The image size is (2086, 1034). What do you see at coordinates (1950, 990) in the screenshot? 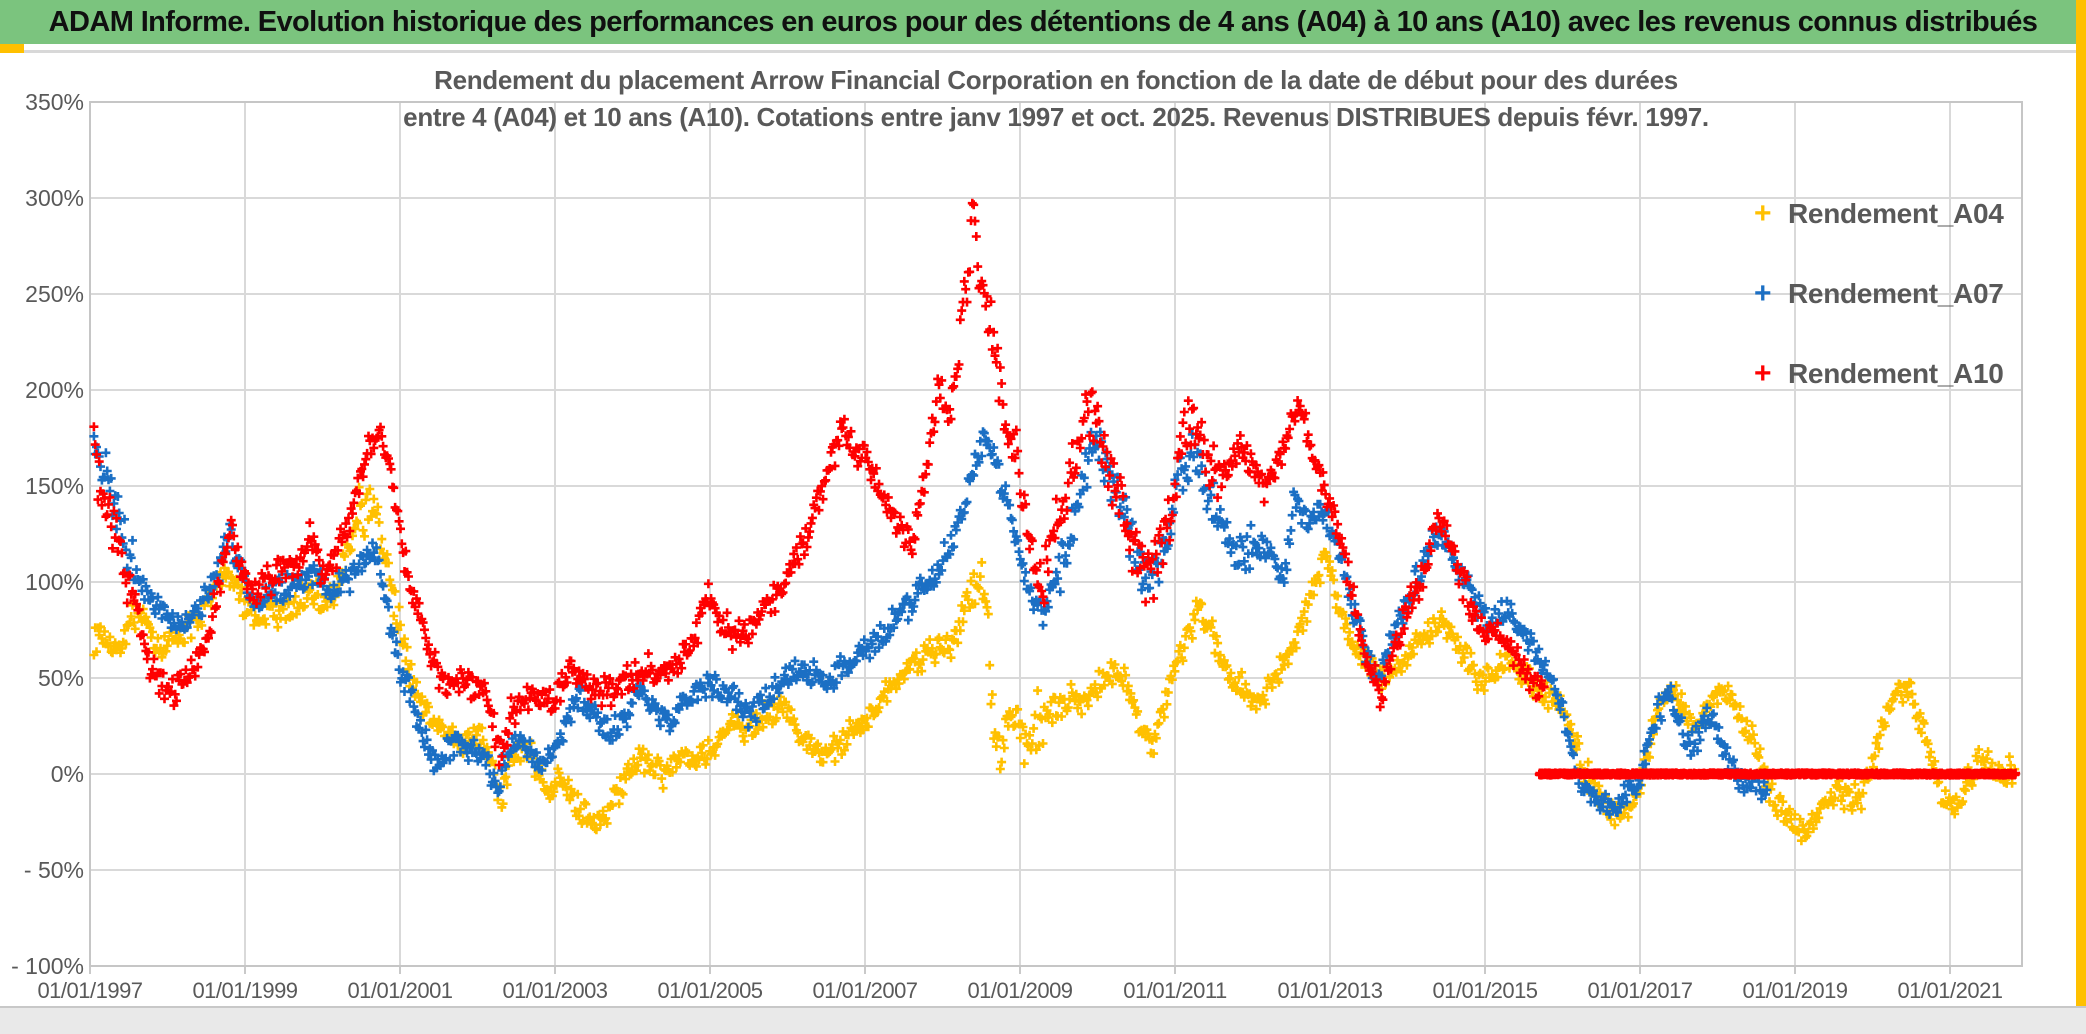
I see `x-tick-label: 01/01/2021` at bounding box center [1950, 990].